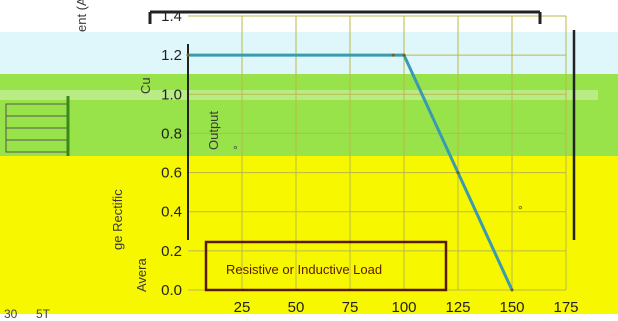 This screenshot has width=618, height=321. I want to click on annotation-box, so click(326, 266).